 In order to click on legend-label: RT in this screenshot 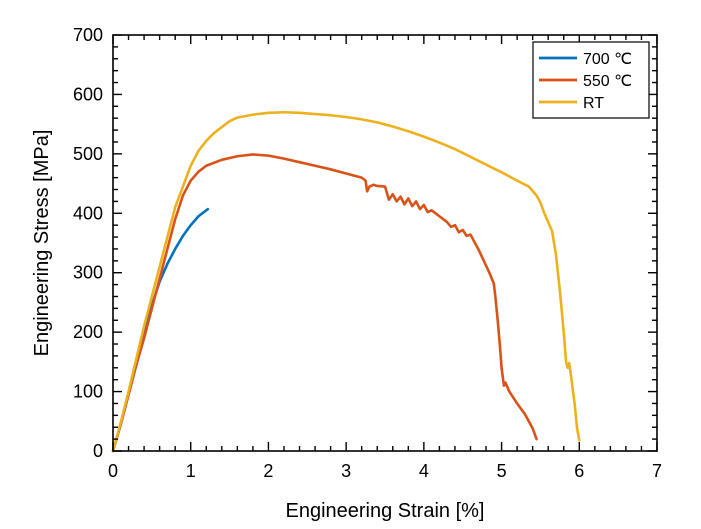, I will do `click(593, 103)`.